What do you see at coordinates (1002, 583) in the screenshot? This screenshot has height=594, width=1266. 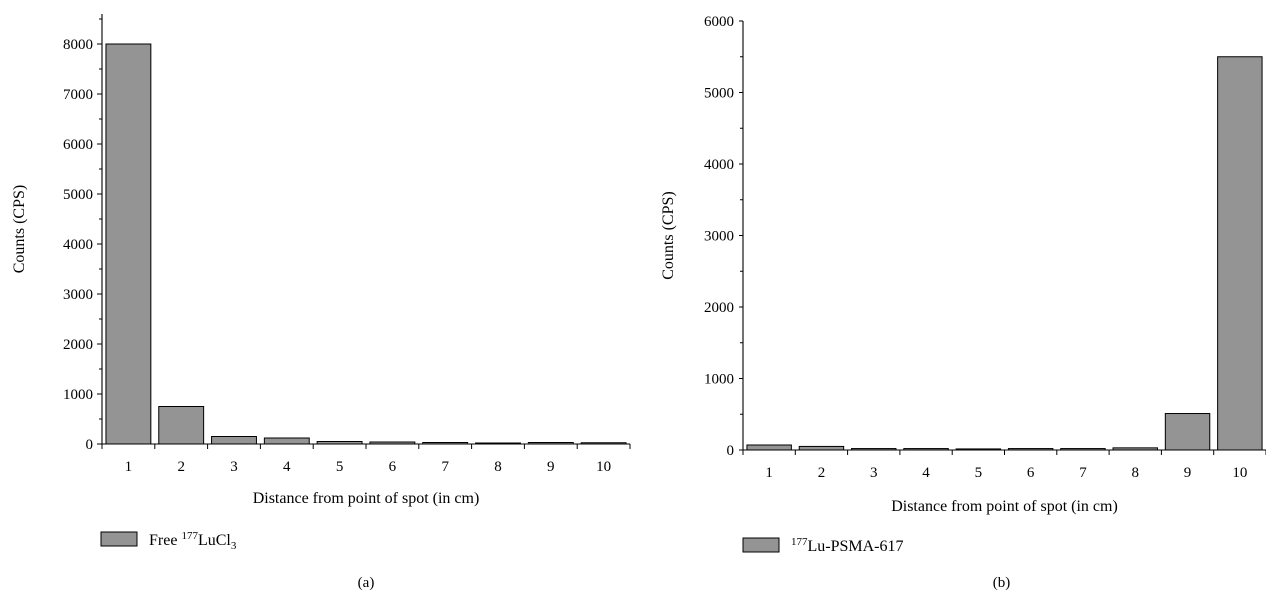 I see `panel-label: (b)` at bounding box center [1002, 583].